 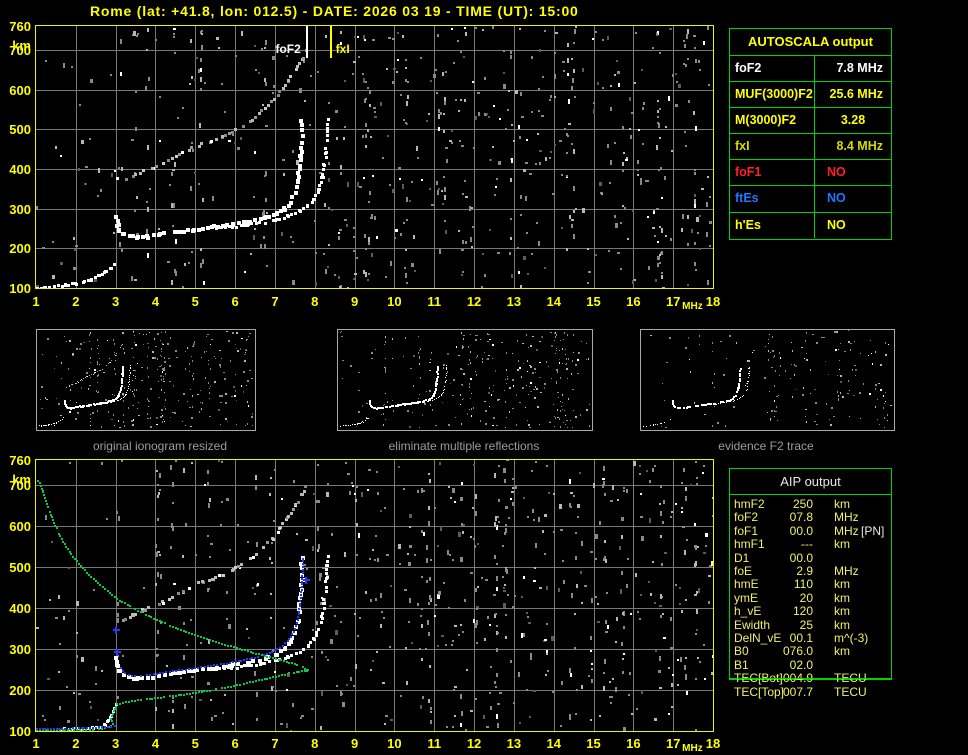 I want to click on x-tick-label: 8, so click(x=315, y=743).